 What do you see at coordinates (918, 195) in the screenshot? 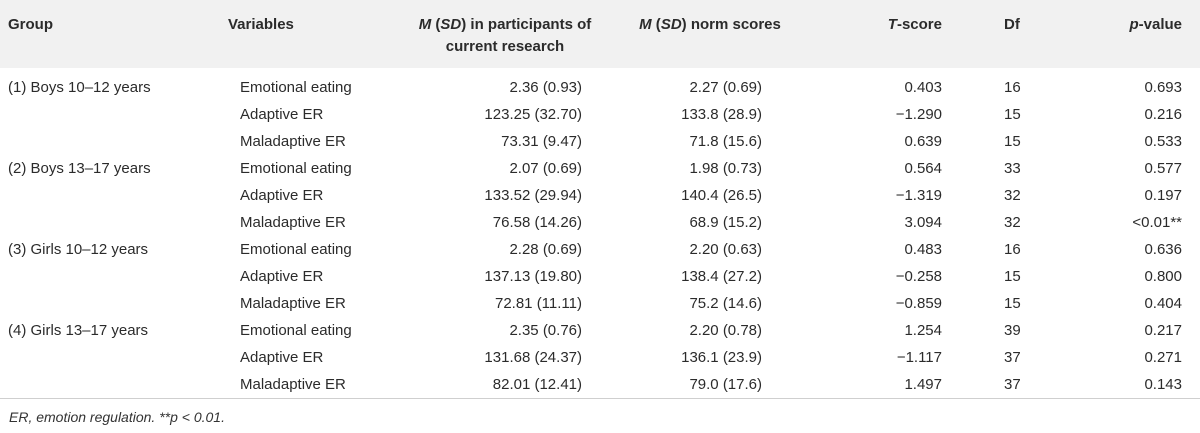
I see `cell-t-score: −1.319` at bounding box center [918, 195].